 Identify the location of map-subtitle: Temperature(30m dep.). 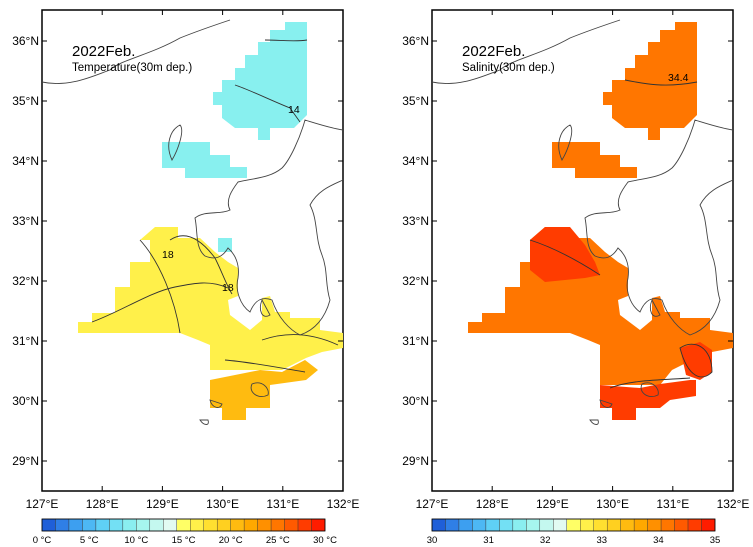
(132, 68).